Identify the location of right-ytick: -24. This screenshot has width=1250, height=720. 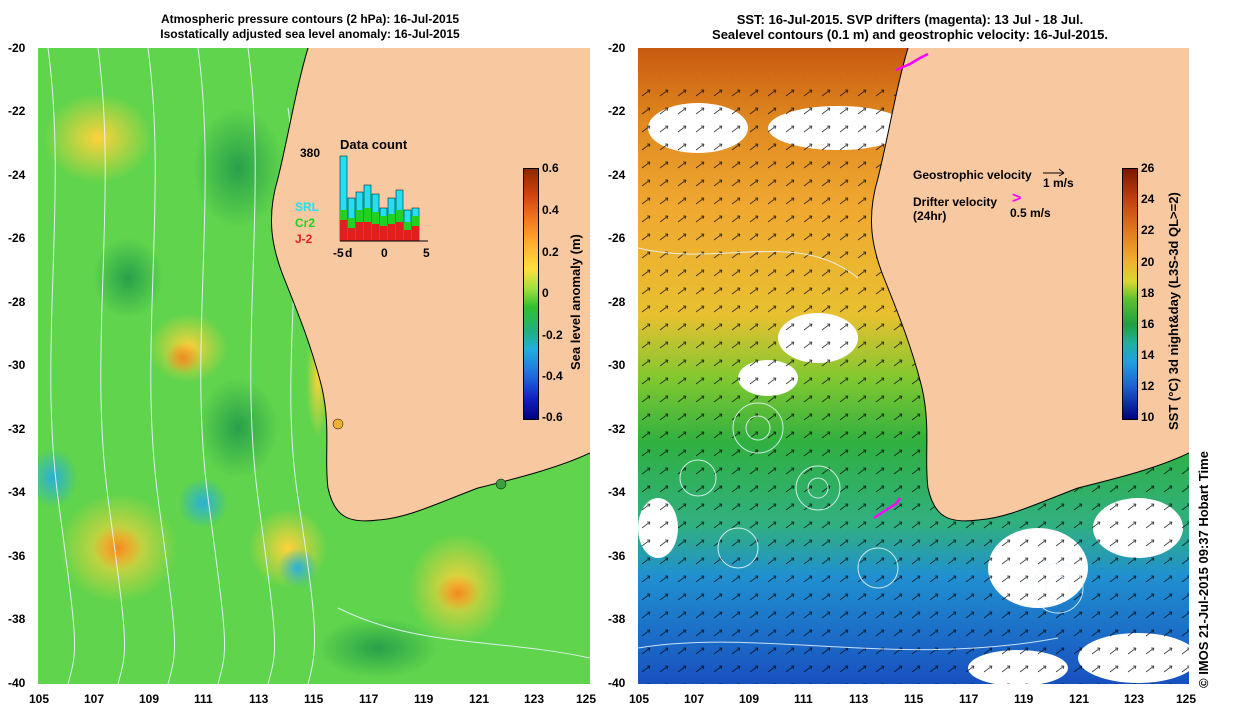
(617, 175).